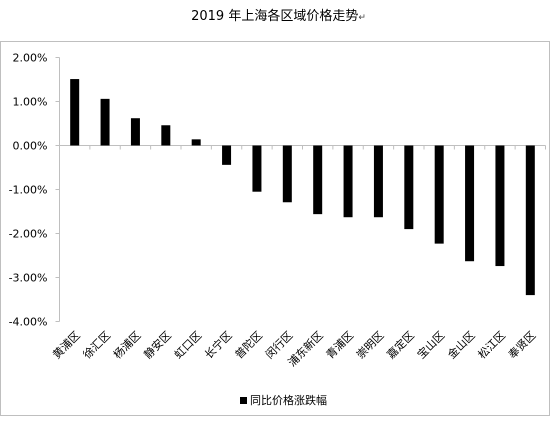 The width and height of the screenshot is (557, 424). What do you see at coordinates (30, 58) in the screenshot?
I see `y-tick-label: 2.00%` at bounding box center [30, 58].